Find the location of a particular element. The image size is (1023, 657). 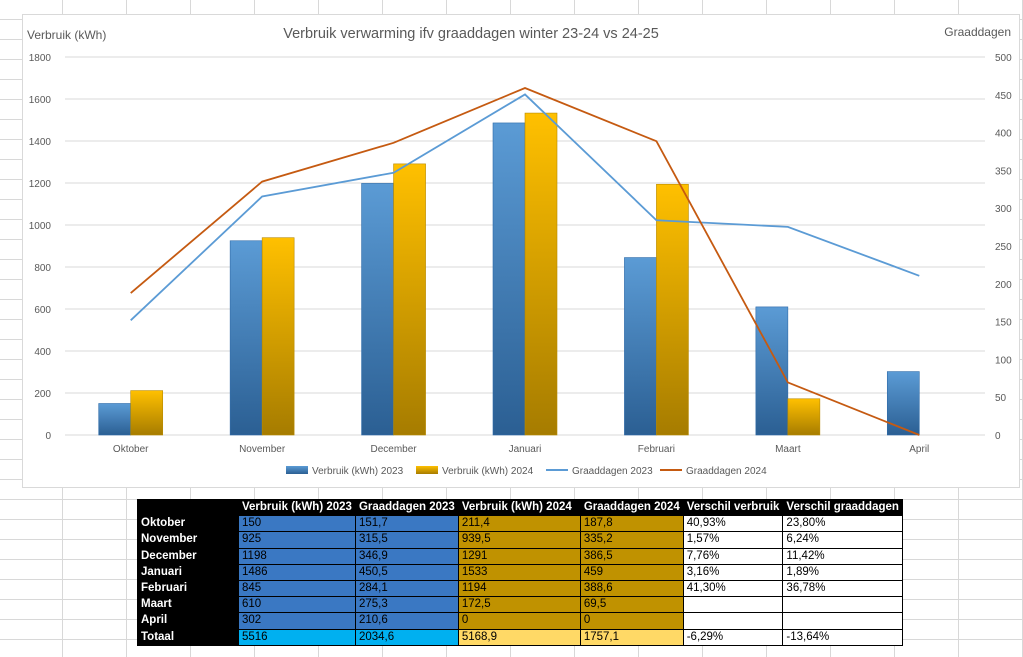

cell-verbruik-2024: 1291 is located at coordinates (519, 556).